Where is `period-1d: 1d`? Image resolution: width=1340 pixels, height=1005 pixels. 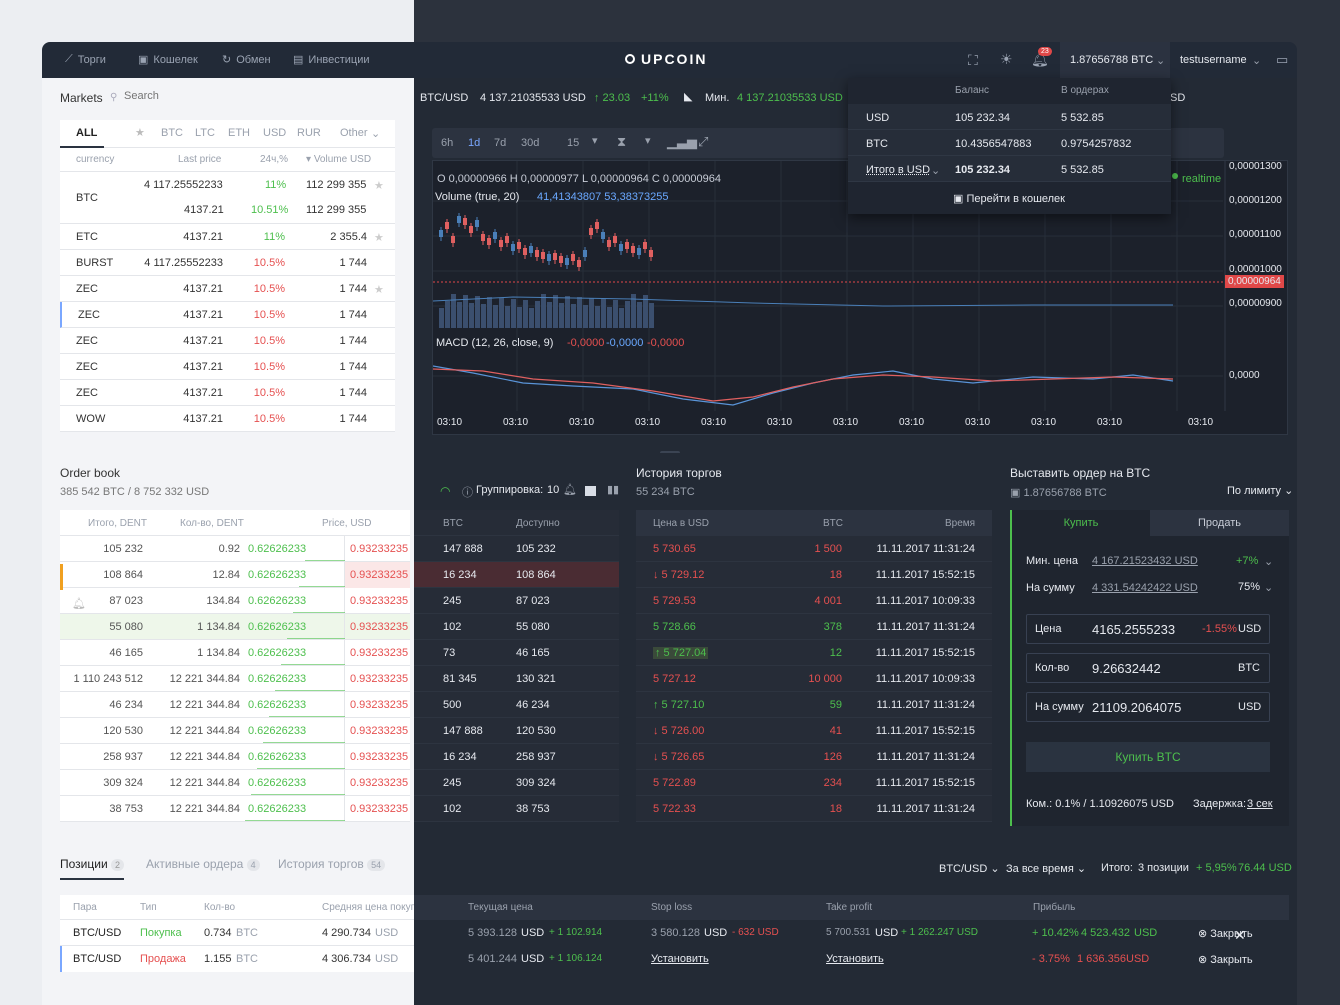 period-1d: 1d is located at coordinates (474, 143).